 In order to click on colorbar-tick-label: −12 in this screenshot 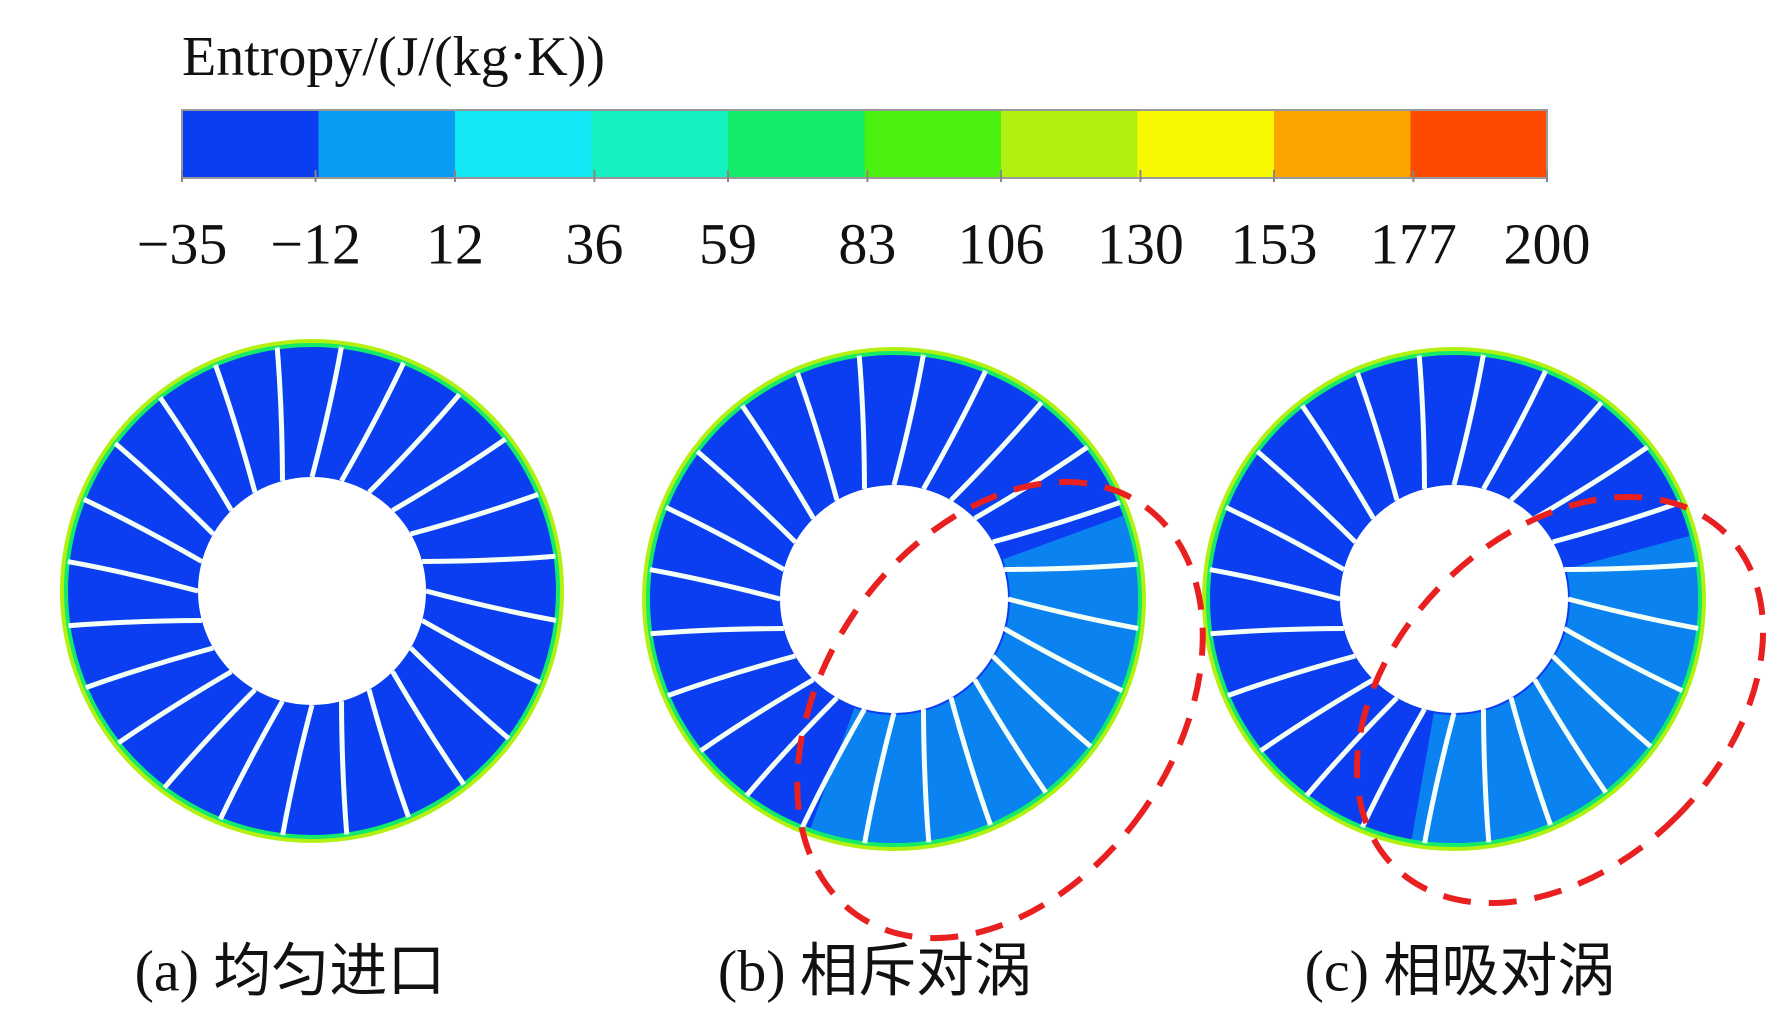, I will do `click(315, 243)`.